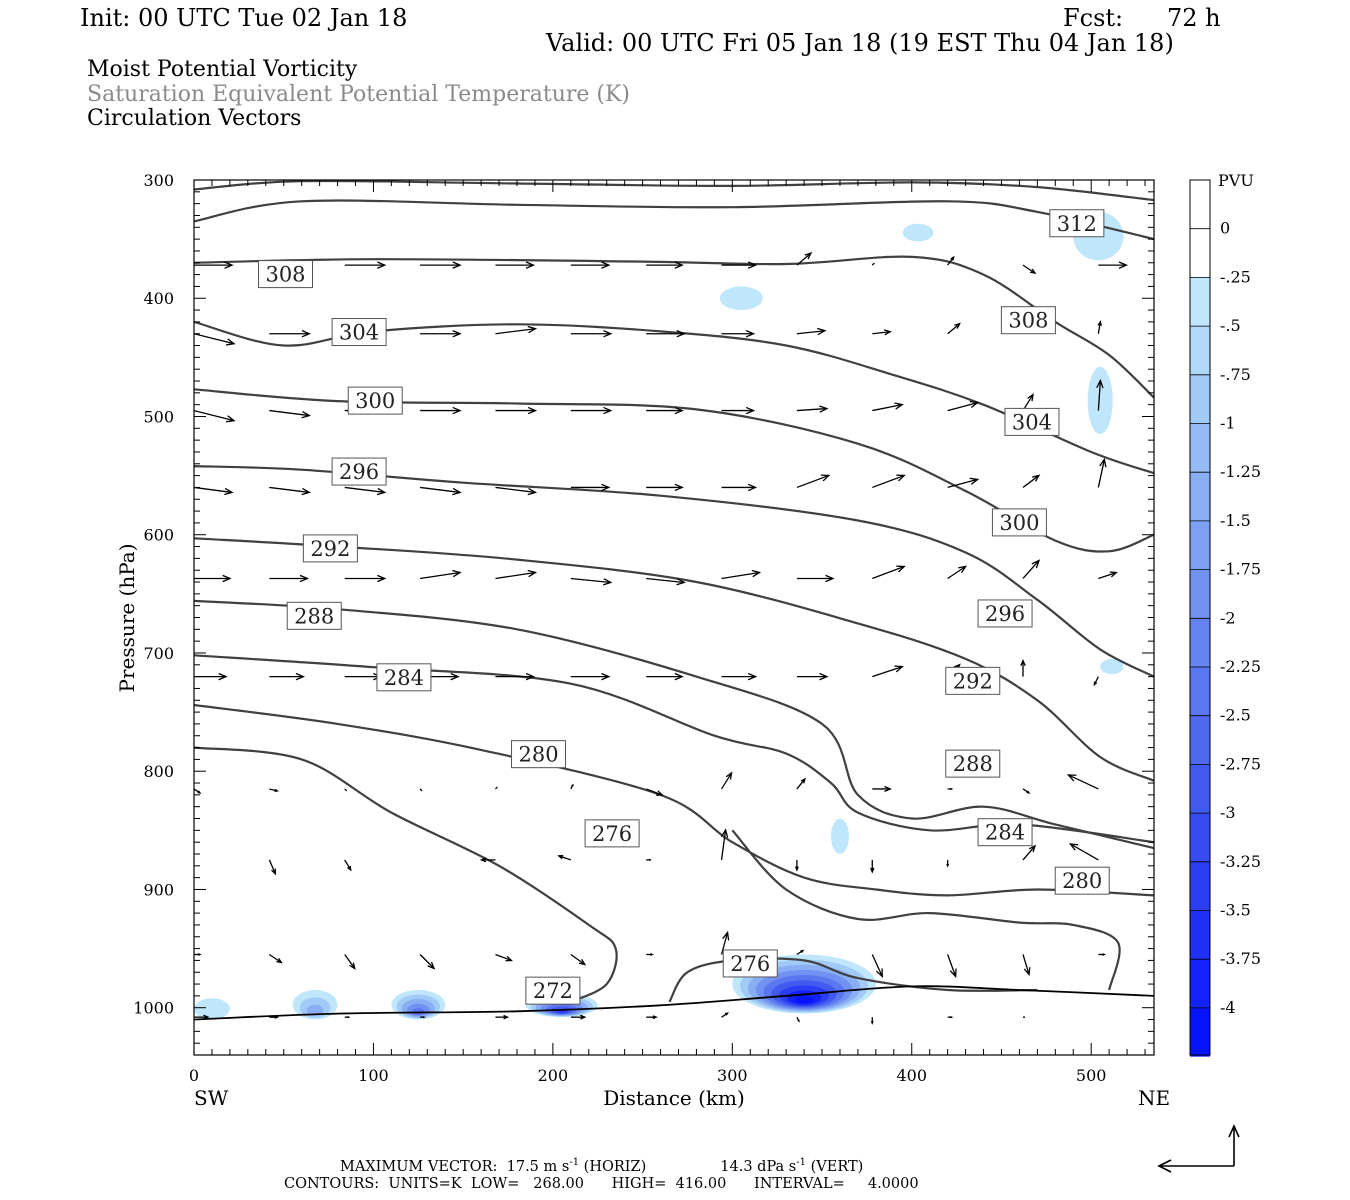 The height and width of the screenshot is (1200, 1350). Describe the element at coordinates (1240, 763) in the screenshot. I see `colorbar-label: -2.75` at that location.